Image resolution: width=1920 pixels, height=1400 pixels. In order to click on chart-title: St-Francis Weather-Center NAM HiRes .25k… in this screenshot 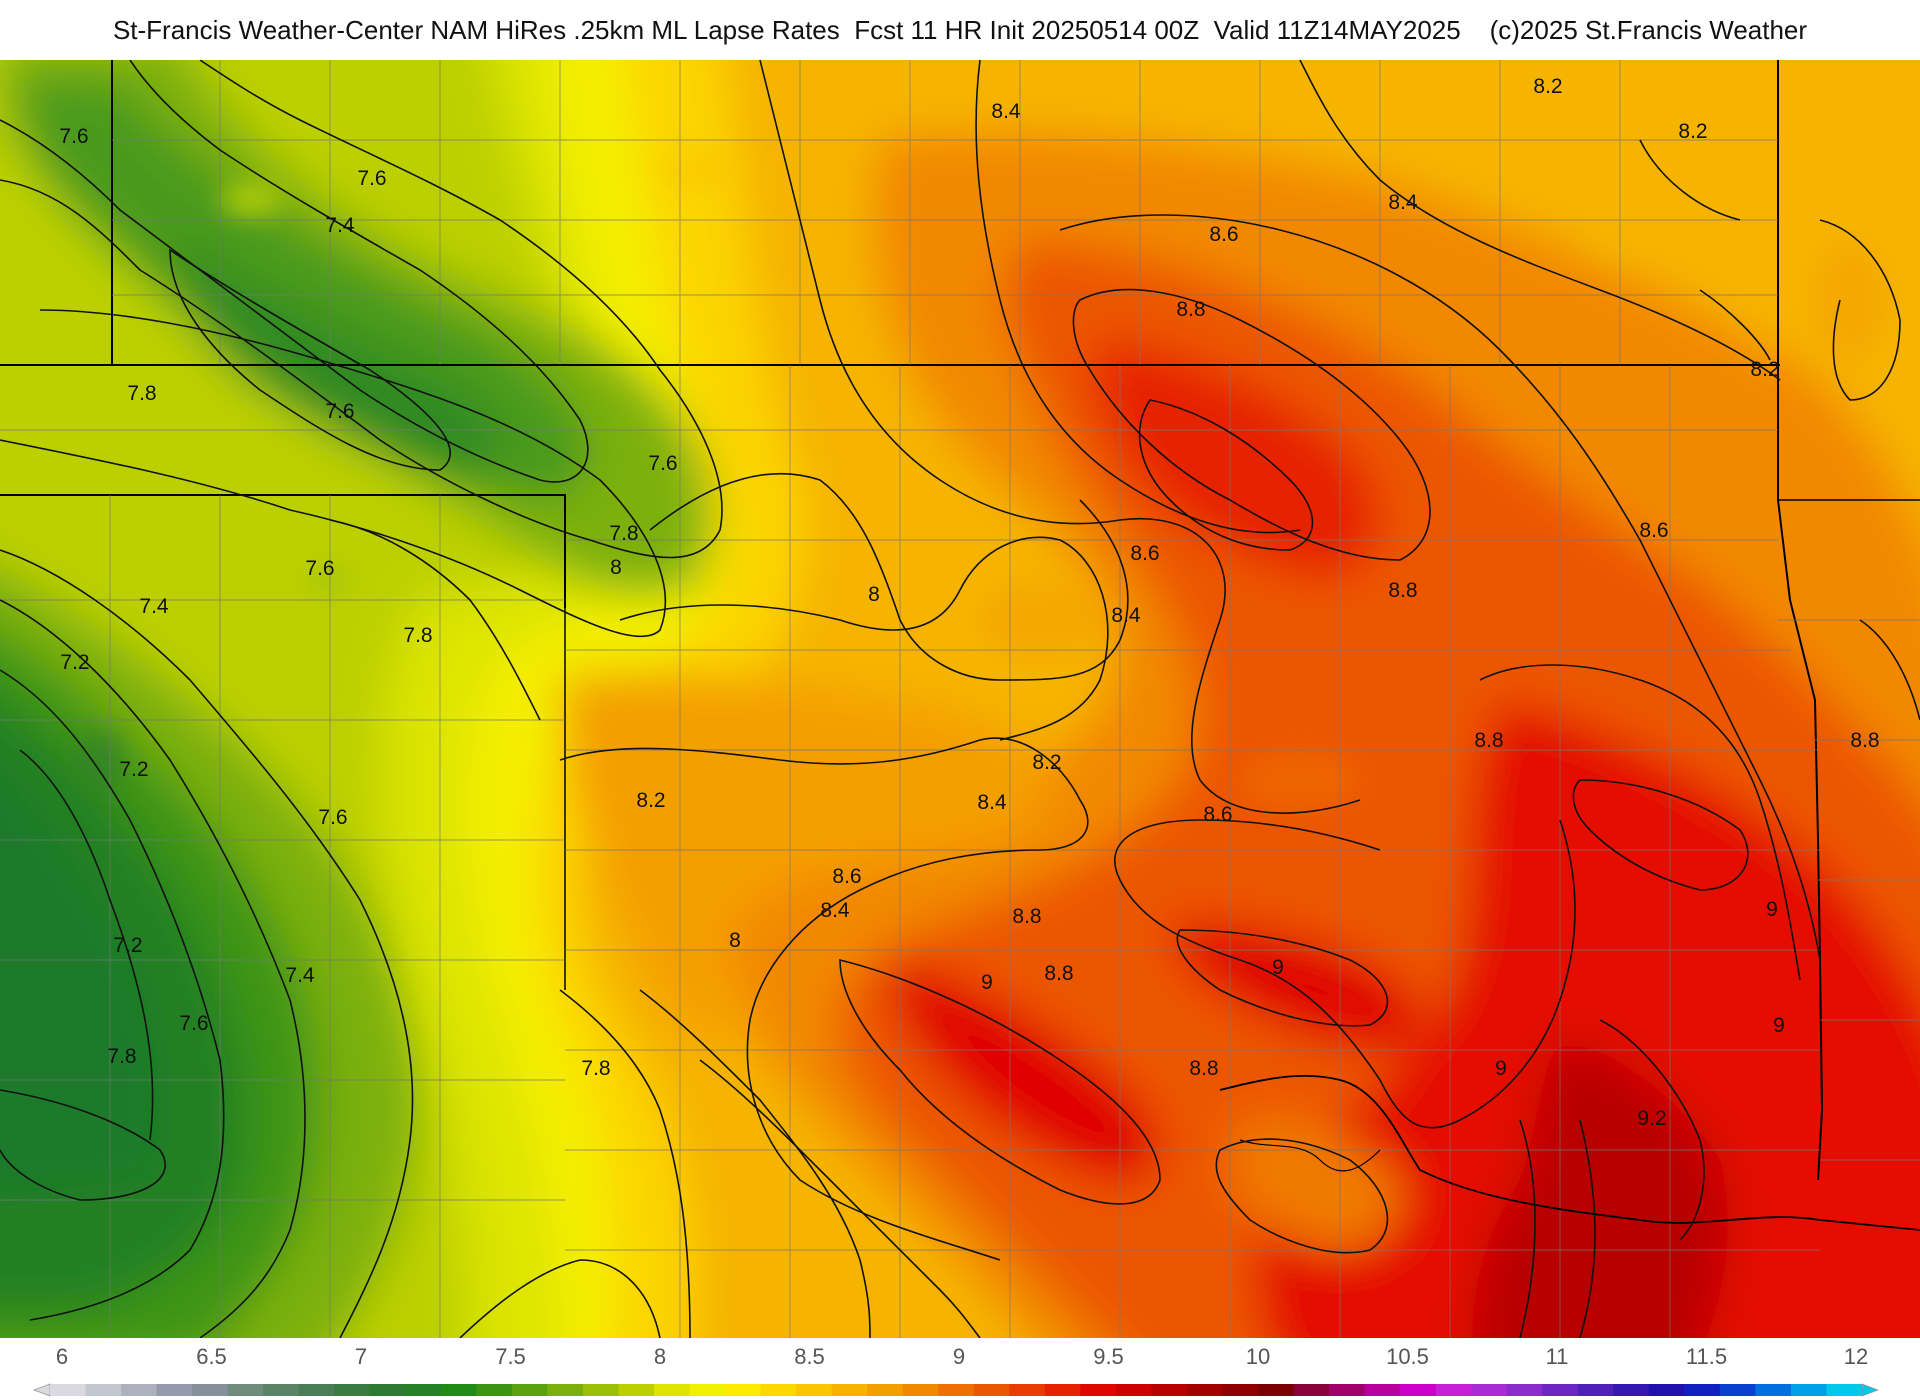, I will do `click(960, 29)`.